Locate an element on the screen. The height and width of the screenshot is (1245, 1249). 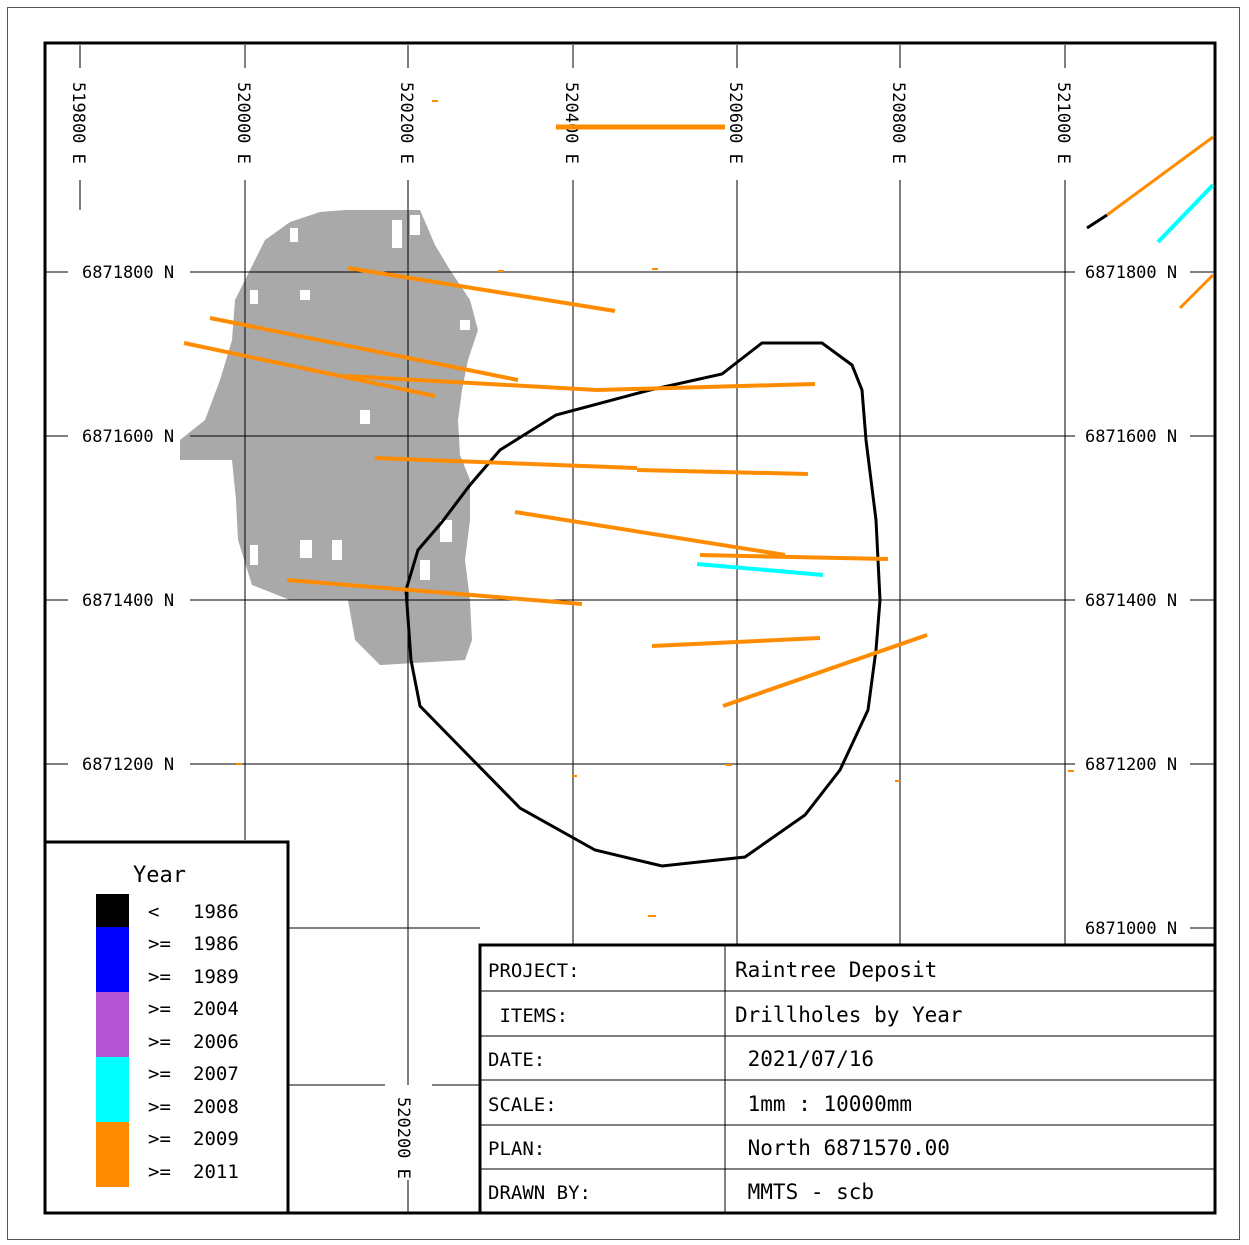
legend-title: Year is located at coordinates (159, 875).